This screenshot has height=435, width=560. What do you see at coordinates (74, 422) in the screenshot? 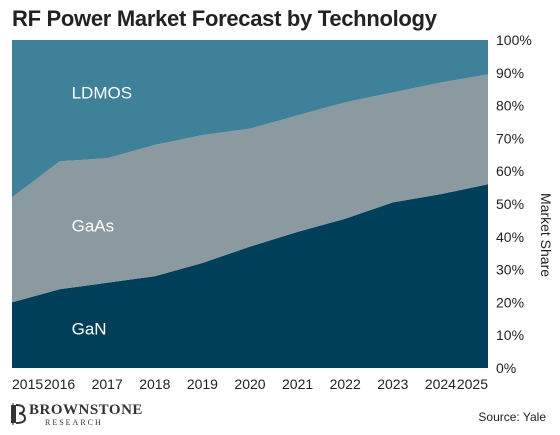
I see `brand-subtitle: RESEARCH` at bounding box center [74, 422].